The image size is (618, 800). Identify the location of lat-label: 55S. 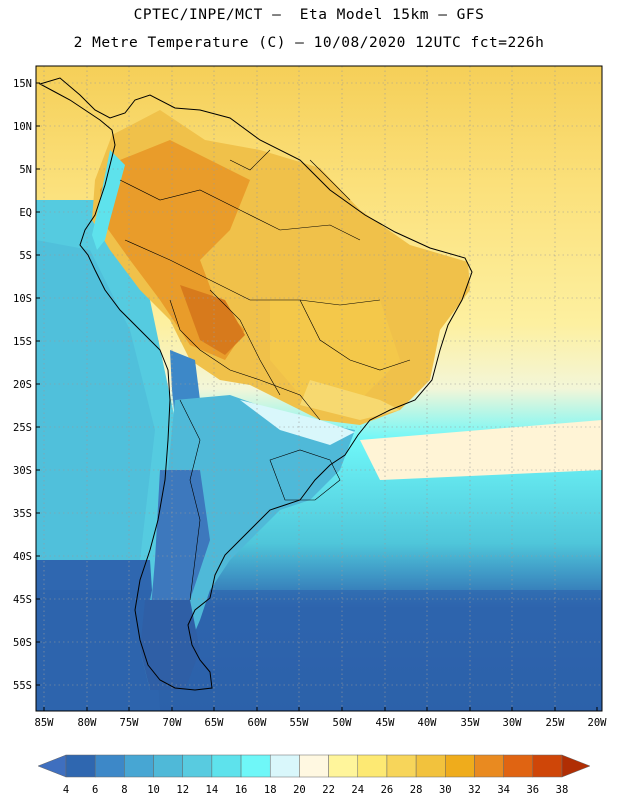
(22, 686).